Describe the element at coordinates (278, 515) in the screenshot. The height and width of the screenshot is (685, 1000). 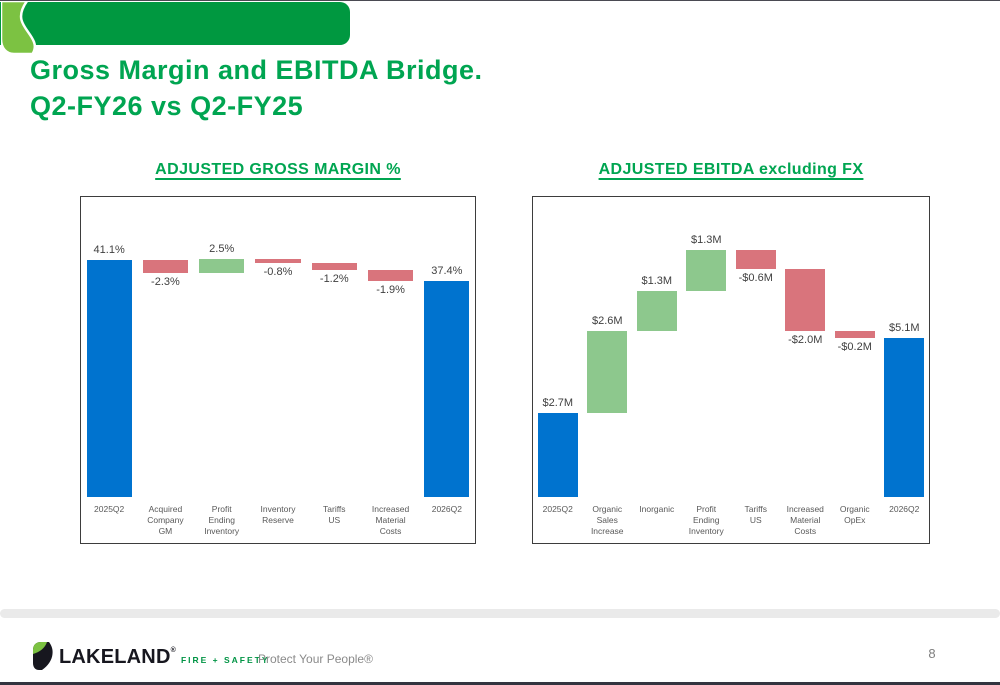
I see `category-label: Inventory Reserve` at that location.